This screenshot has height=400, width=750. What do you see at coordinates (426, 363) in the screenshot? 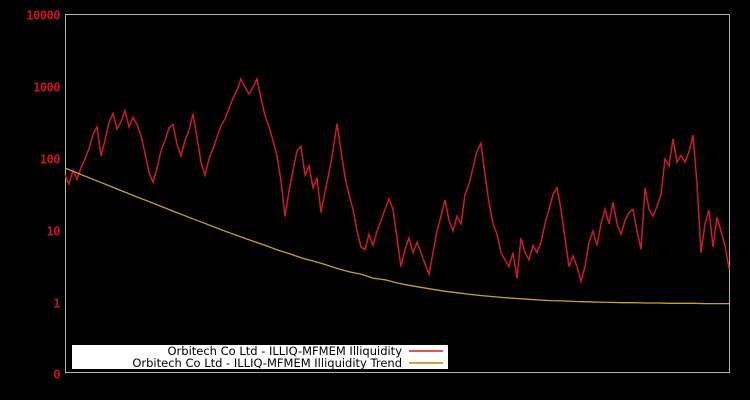
I see `legend-line-sample-trend` at bounding box center [426, 363].